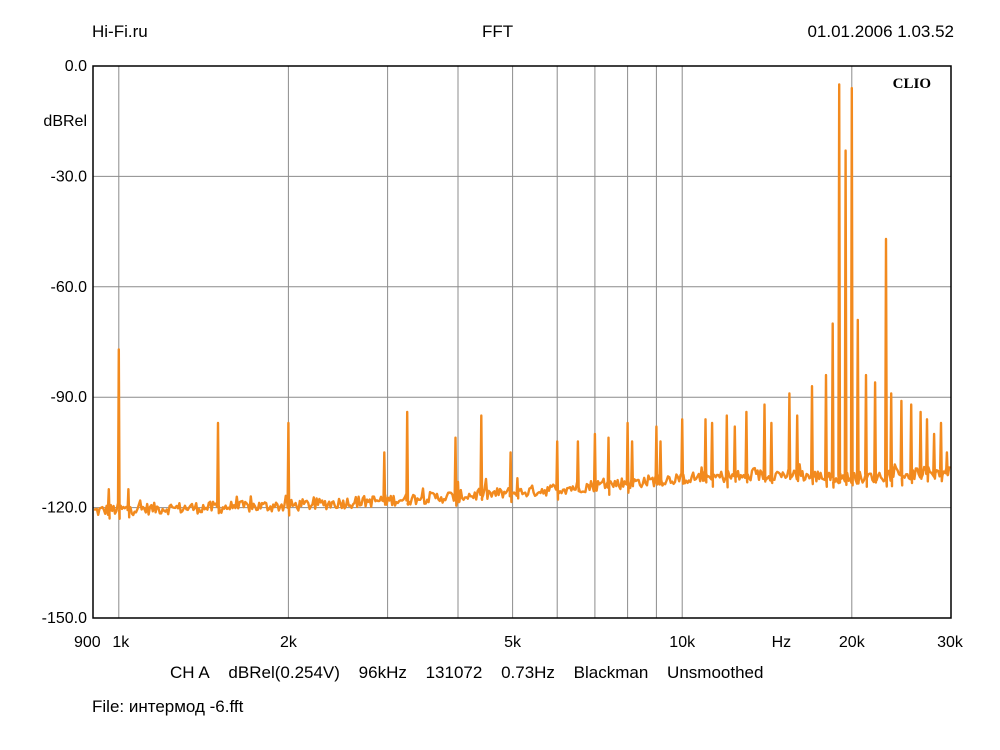 The image size is (1000, 750). I want to click on resolution-label: 0.73Hz, so click(528, 672).